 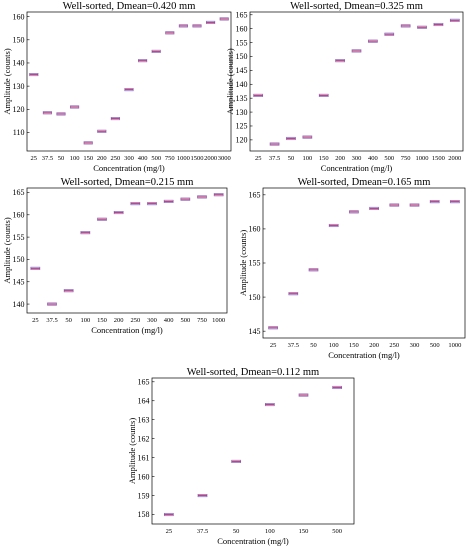 What do you see at coordinates (127, 182) in the screenshot?
I see `chart-title: Well-sorted, Dmean=0.215 mm` at bounding box center [127, 182].